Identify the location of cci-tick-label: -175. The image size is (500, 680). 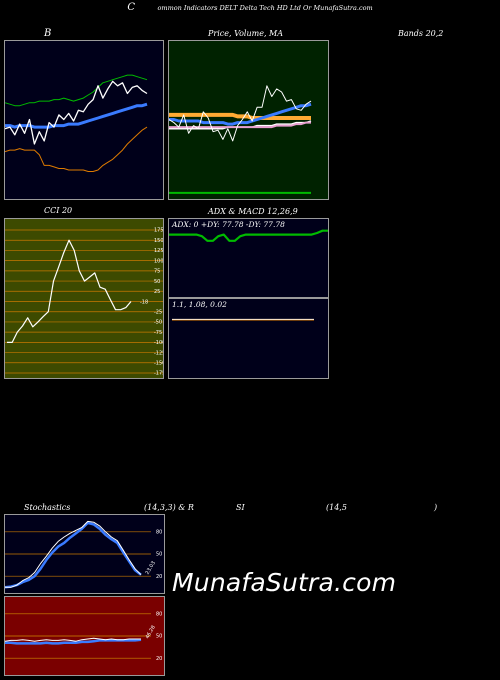
(158, 374).